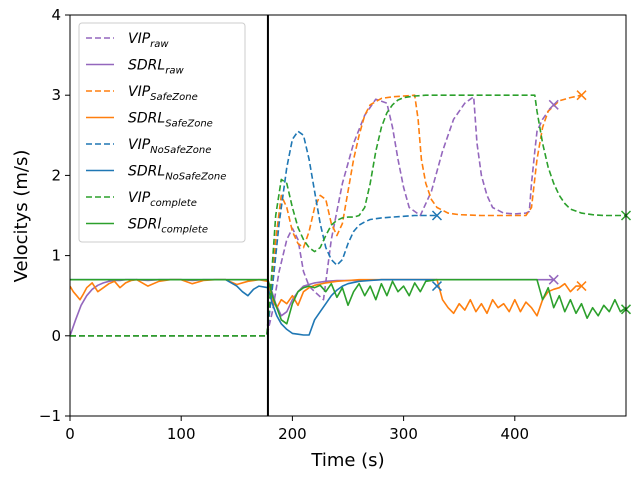  What do you see at coordinates (581, 286) in the screenshot?
I see `end-marker-sdrl-safezone` at bounding box center [581, 286].